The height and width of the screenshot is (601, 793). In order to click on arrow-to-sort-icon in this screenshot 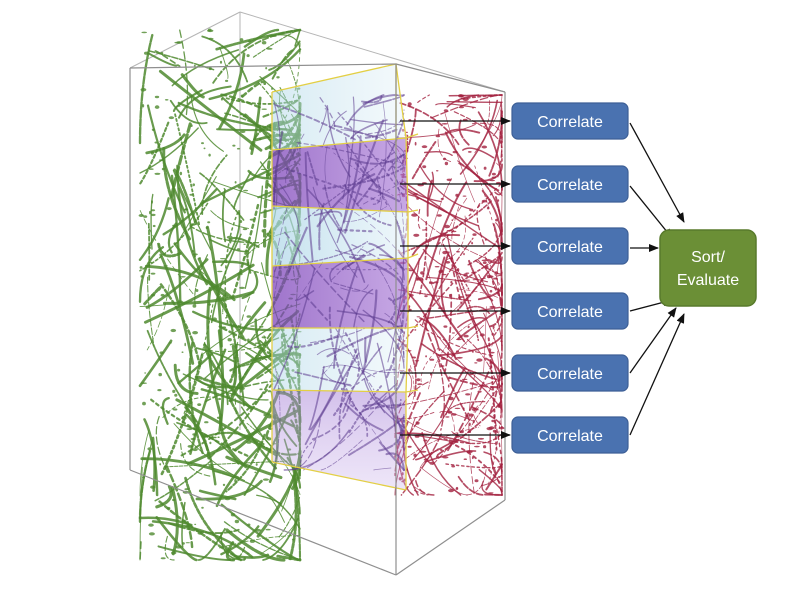, I will do `click(657, 172)`.